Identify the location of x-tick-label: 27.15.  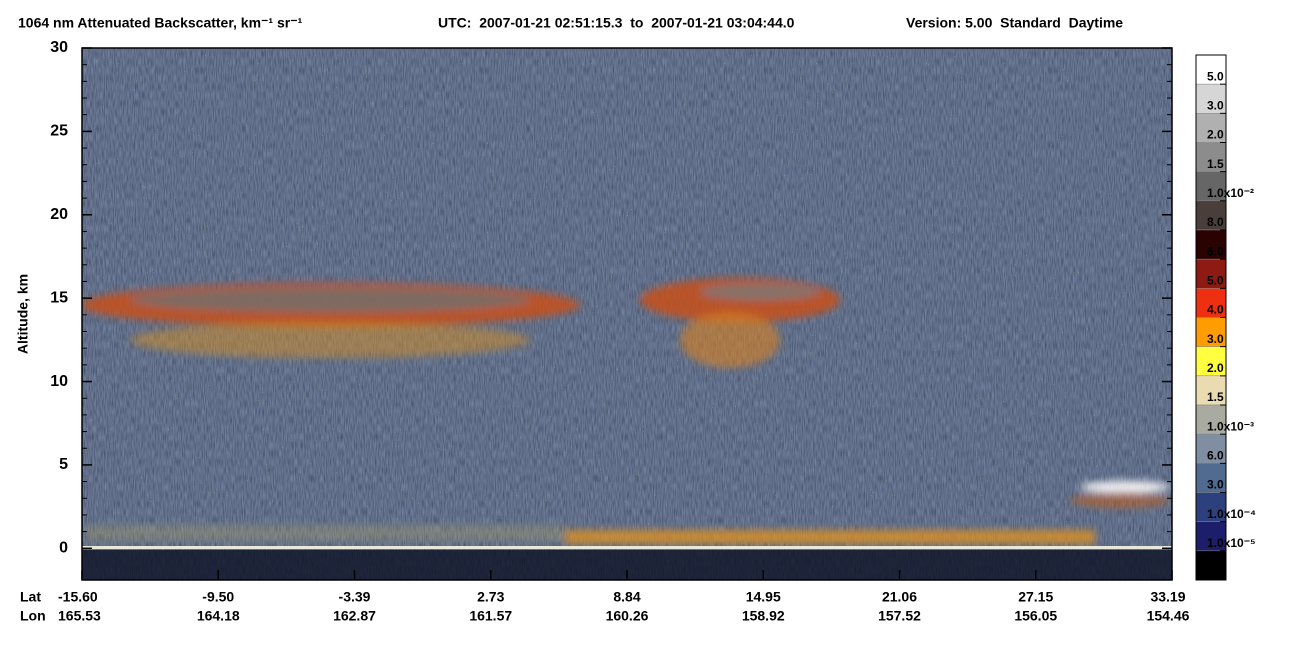
(1035, 597).